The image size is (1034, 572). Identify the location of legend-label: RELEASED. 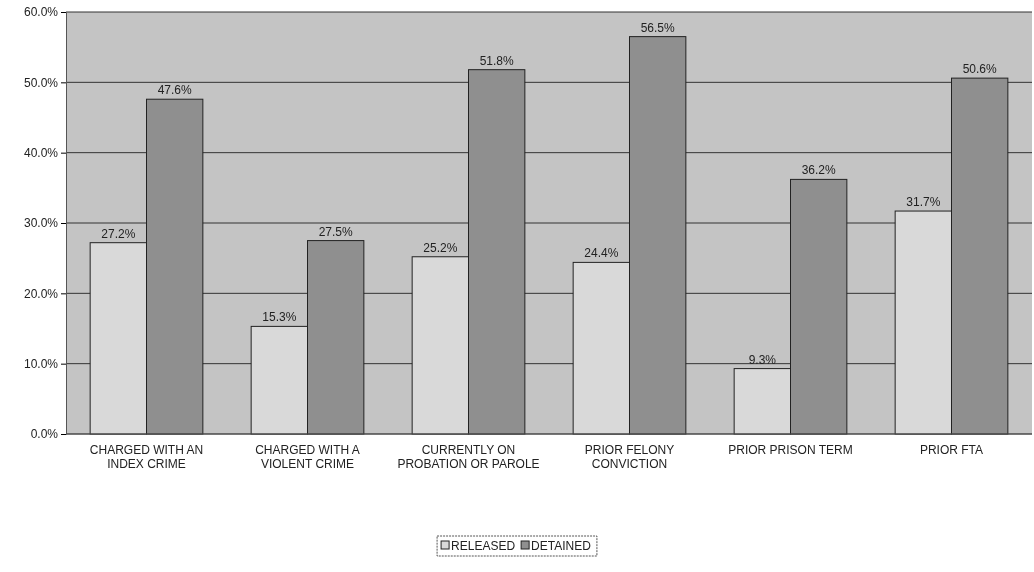
(483, 546).